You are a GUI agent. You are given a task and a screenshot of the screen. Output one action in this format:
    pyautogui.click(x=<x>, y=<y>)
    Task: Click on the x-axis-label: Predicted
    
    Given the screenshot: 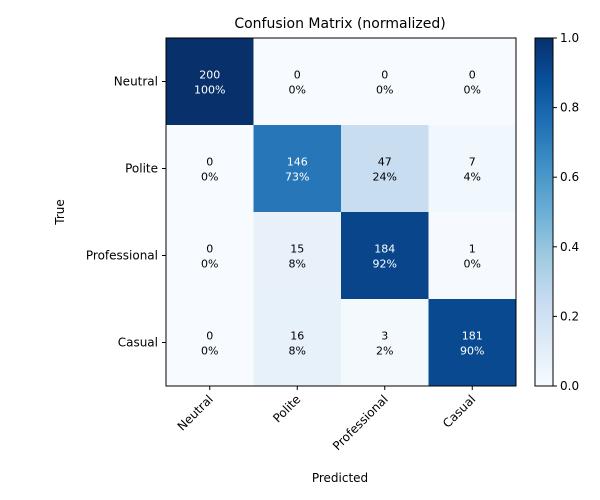 What is the action you would take?
    pyautogui.click(x=340, y=478)
    